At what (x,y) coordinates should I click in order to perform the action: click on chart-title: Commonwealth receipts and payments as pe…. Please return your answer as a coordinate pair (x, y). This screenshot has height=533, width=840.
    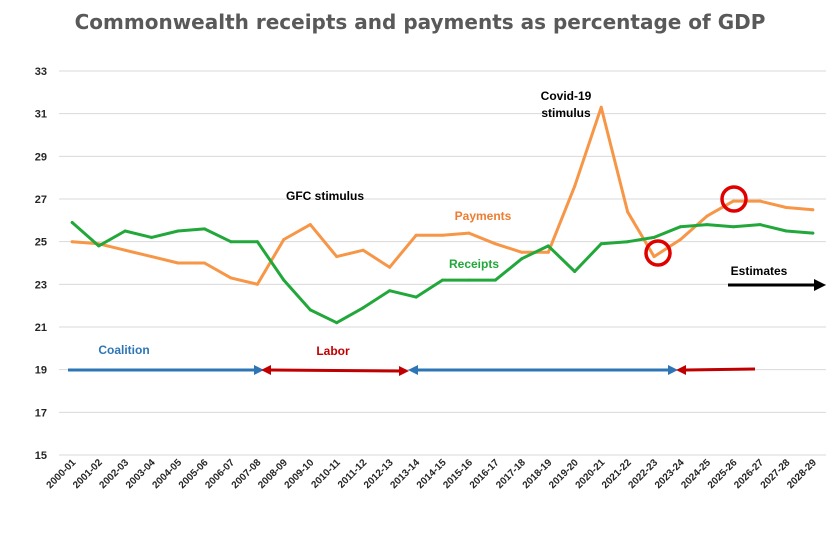
    Looking at the image, I should click on (420, 22).